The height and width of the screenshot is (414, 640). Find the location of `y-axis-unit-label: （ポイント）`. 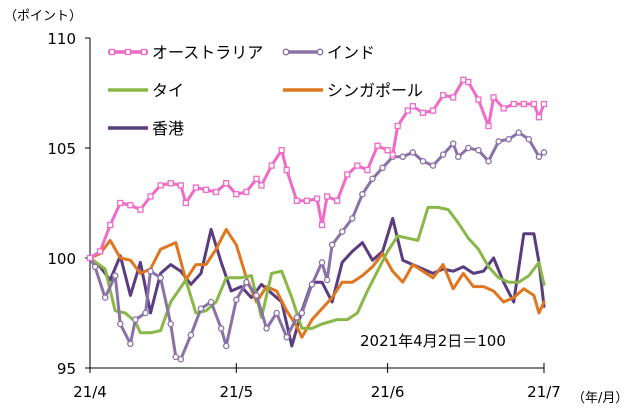

y-axis-unit-label: （ポイント） is located at coordinates (43, 16).